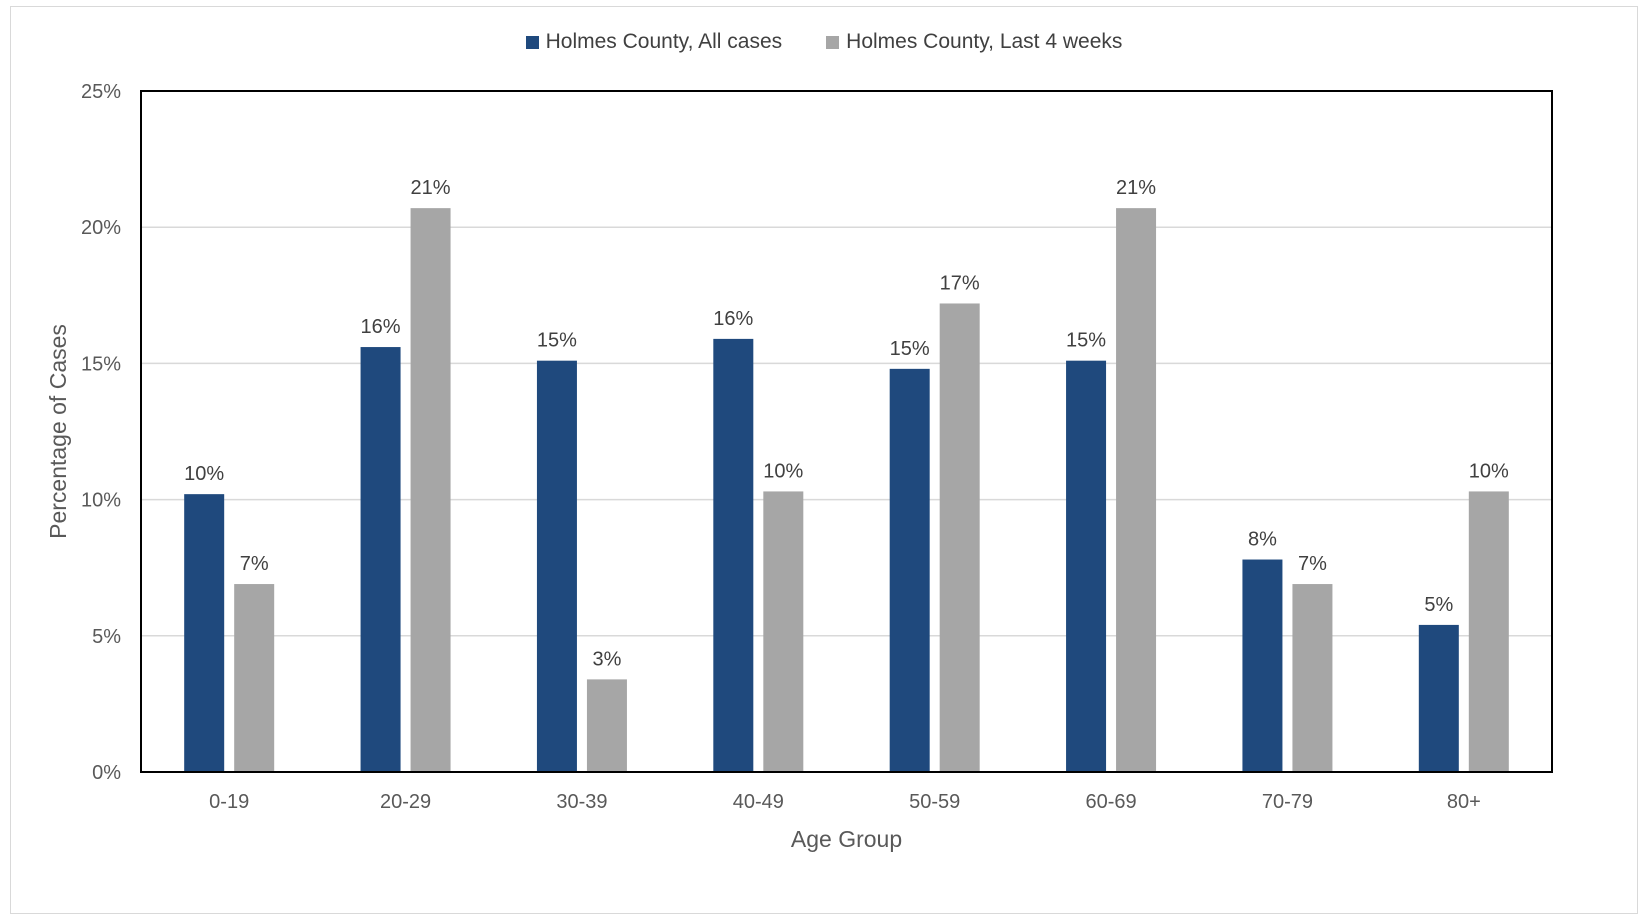 The height and width of the screenshot is (923, 1648). Describe the element at coordinates (664, 41) in the screenshot. I see `legend-label-all-cases: Holmes County, All cases` at that location.